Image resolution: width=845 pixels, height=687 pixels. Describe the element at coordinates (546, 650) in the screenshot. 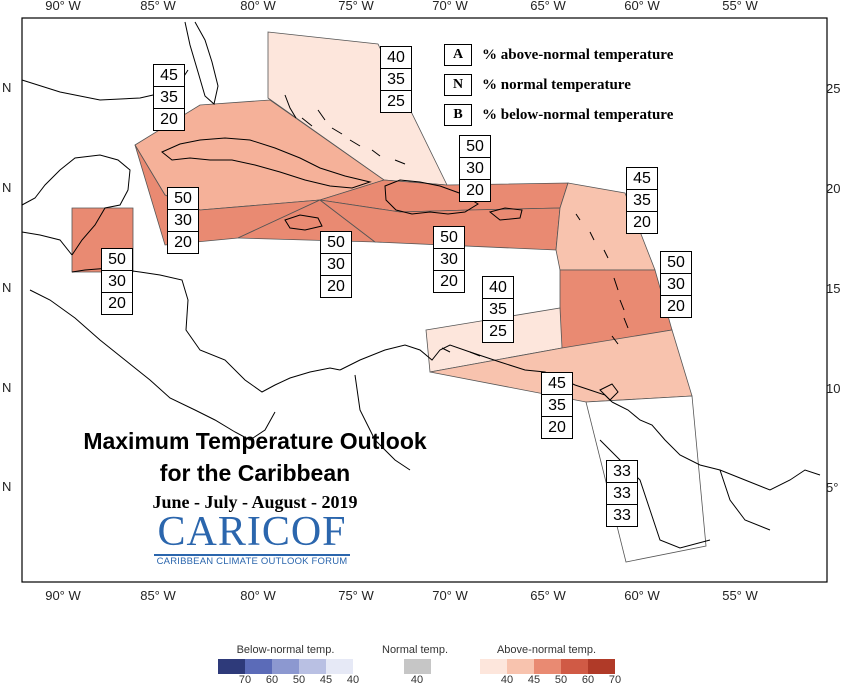

I see `colorbar-above-title: Above-normal temp.` at that location.